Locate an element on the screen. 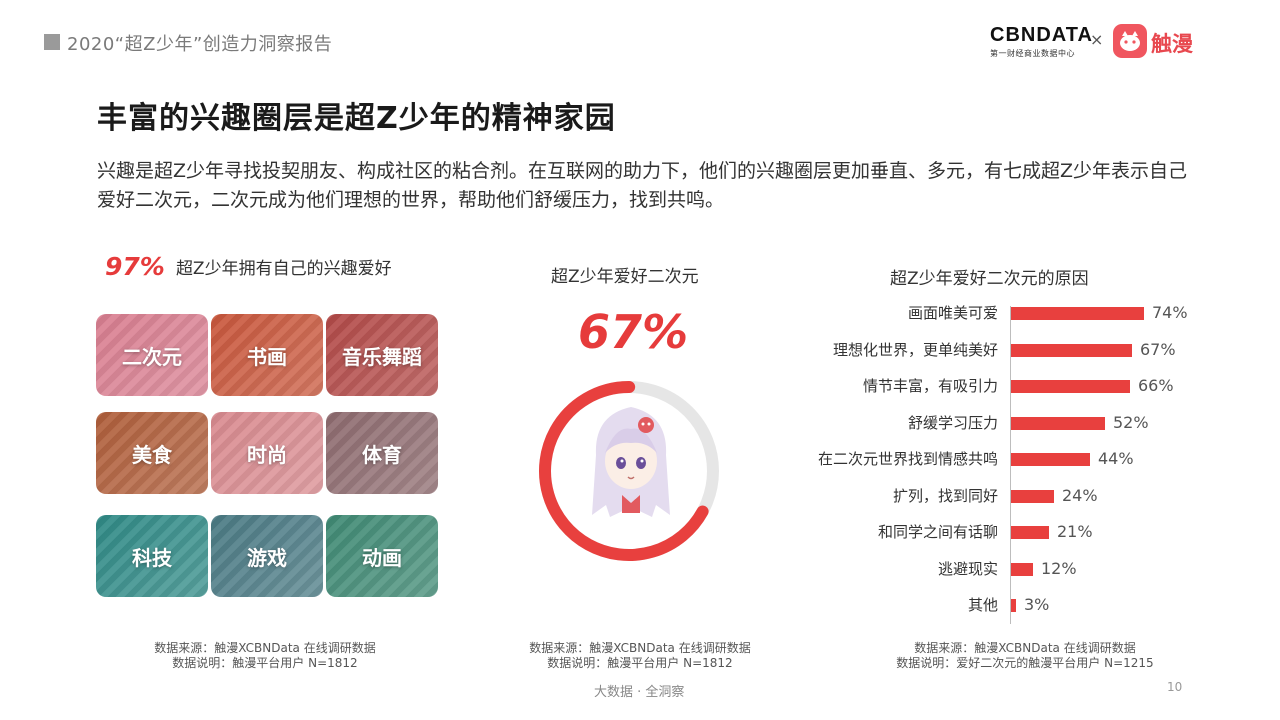 This screenshot has width=1280, height=720. interest-tile: 二次元 is located at coordinates (152, 355).